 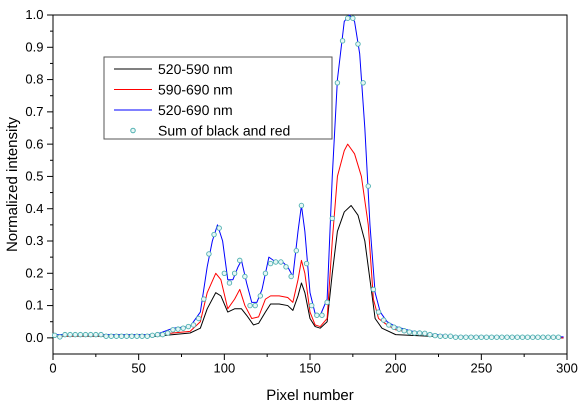 I want to click on y-tick-label: 0.1, so click(x=34, y=305).